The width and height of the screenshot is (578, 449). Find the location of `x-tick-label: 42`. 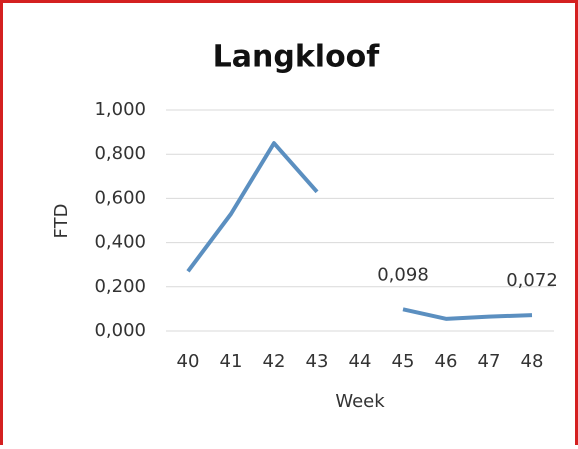

x-tick-label: 42 is located at coordinates (274, 361).